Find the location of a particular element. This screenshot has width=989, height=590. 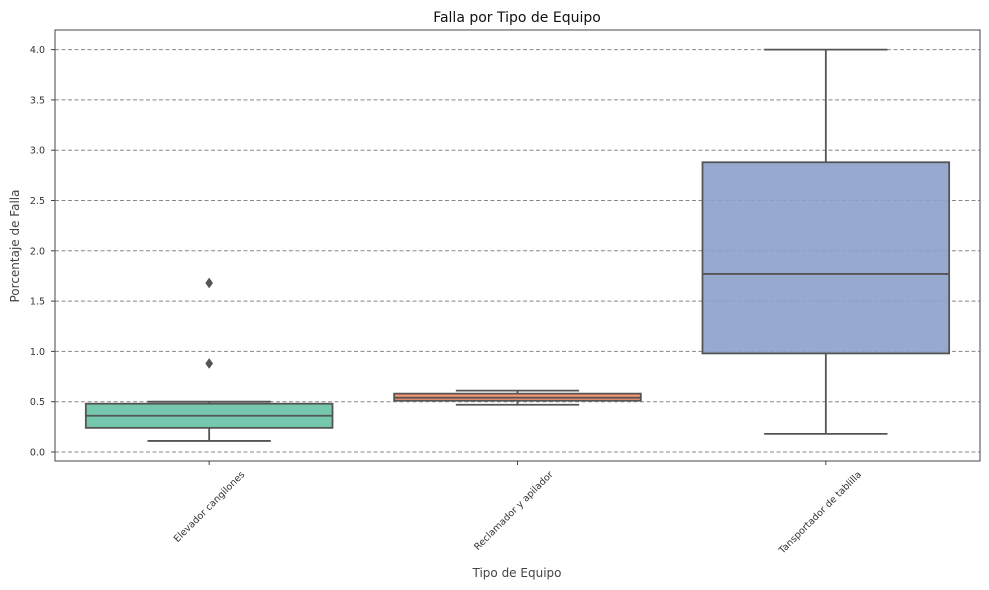

y-tick-label: 0.0 is located at coordinates (37, 453).